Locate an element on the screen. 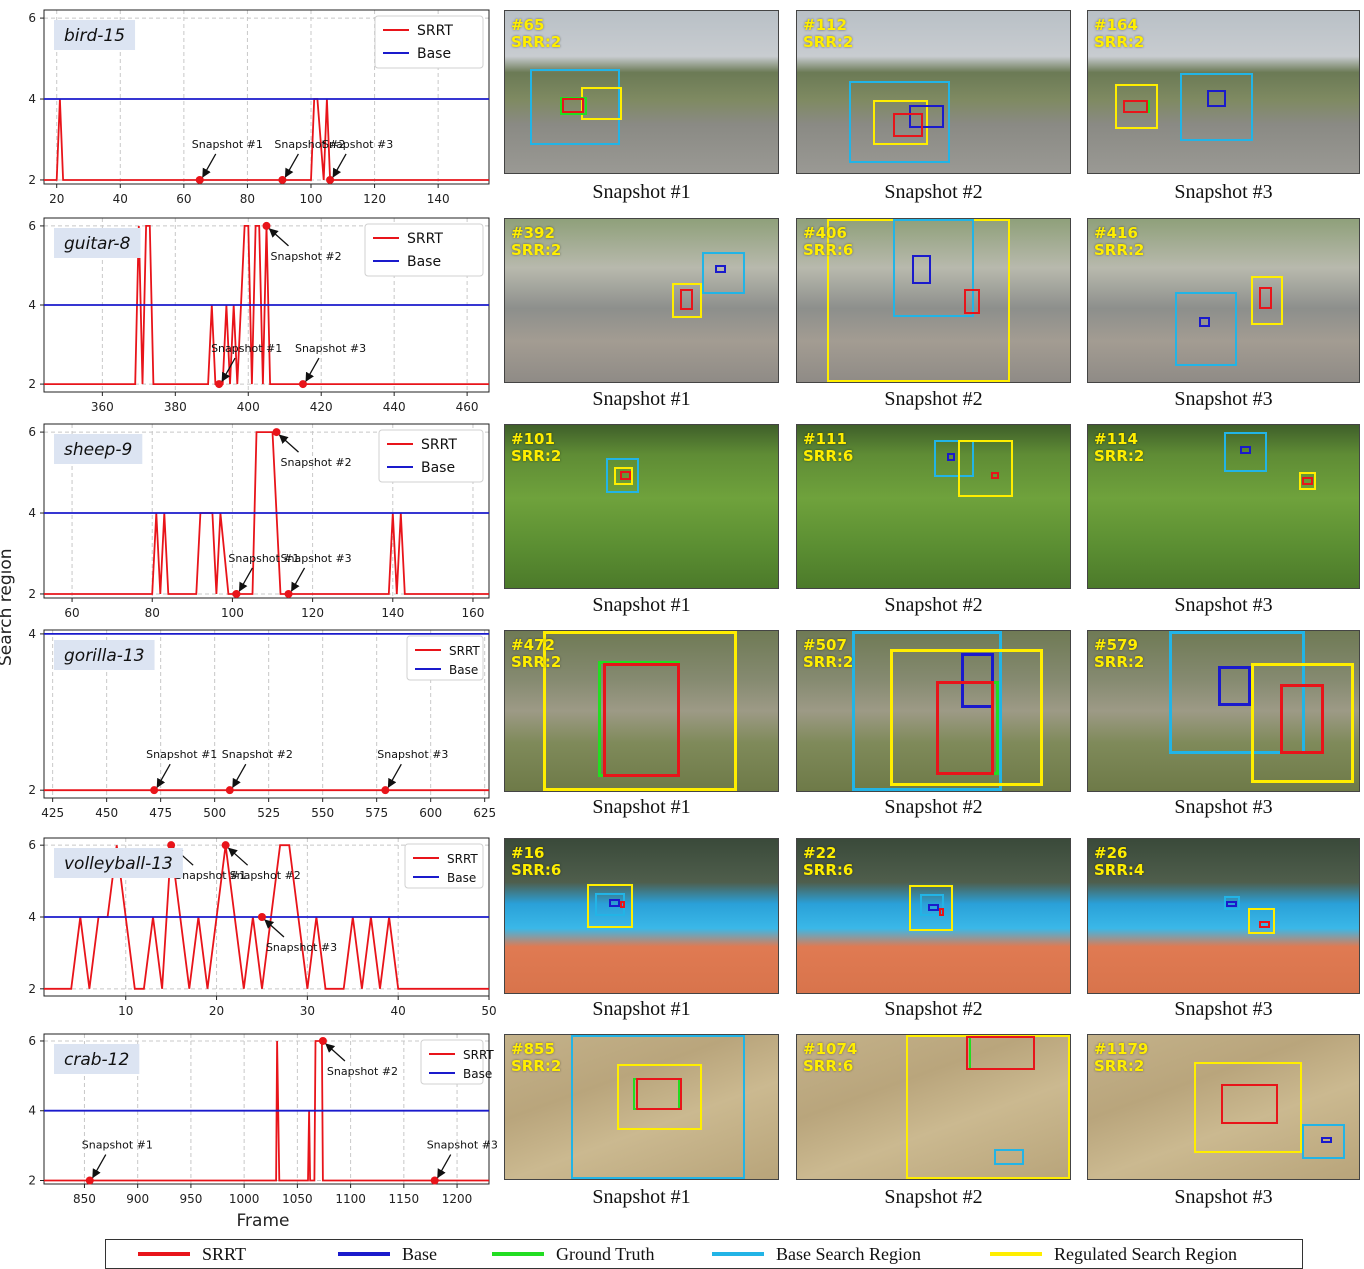 This screenshot has width=1364, height=1269. x-tick-label: 420 is located at coordinates (321, 407).